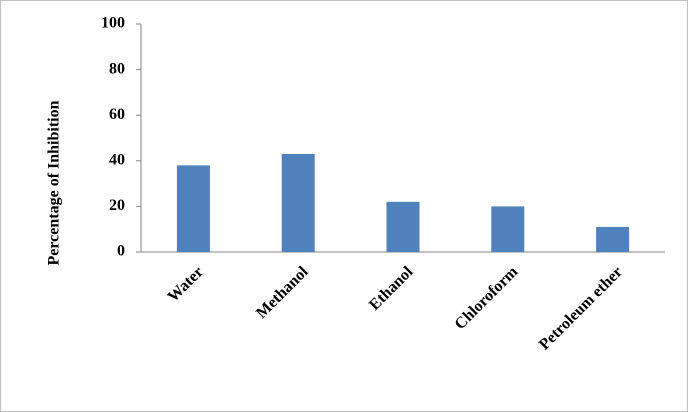 This screenshot has width=688, height=412. What do you see at coordinates (121, 251) in the screenshot?
I see `y-tick-label: 0` at bounding box center [121, 251].